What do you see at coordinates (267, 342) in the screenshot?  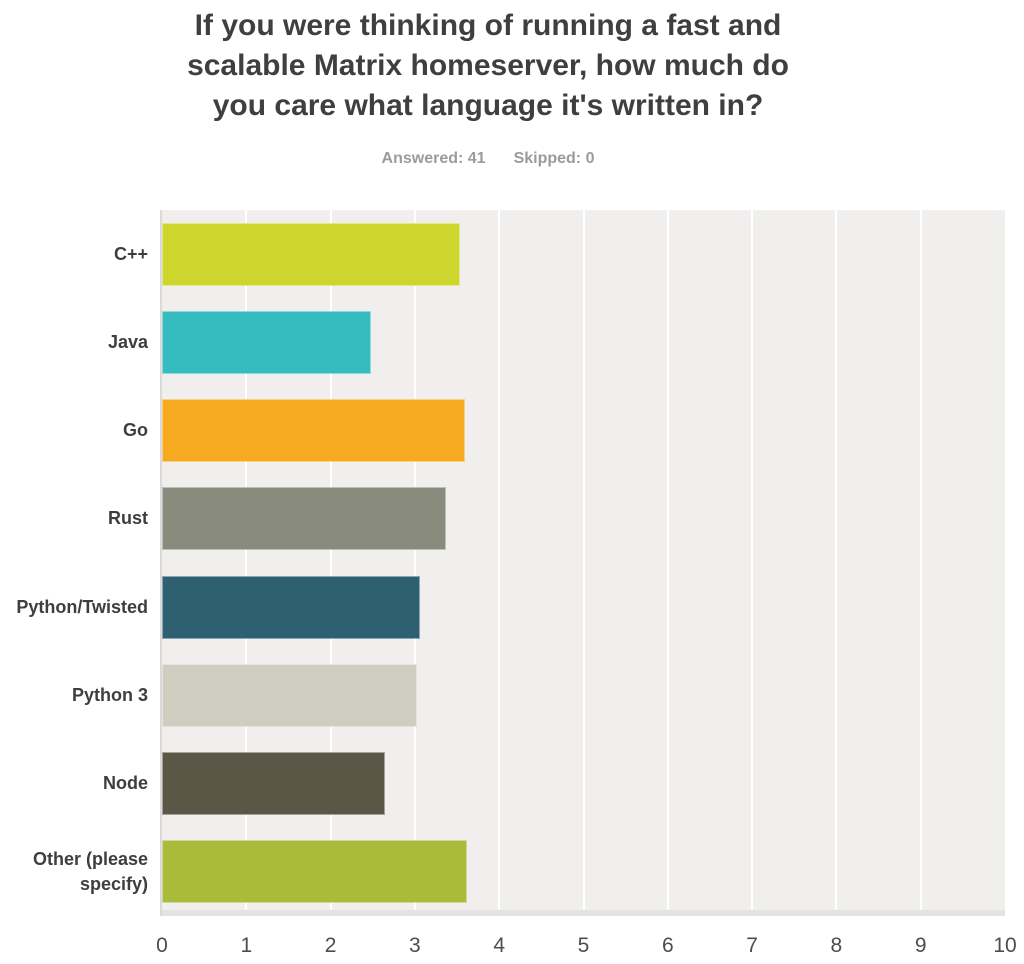 I see `bar-java` at bounding box center [267, 342].